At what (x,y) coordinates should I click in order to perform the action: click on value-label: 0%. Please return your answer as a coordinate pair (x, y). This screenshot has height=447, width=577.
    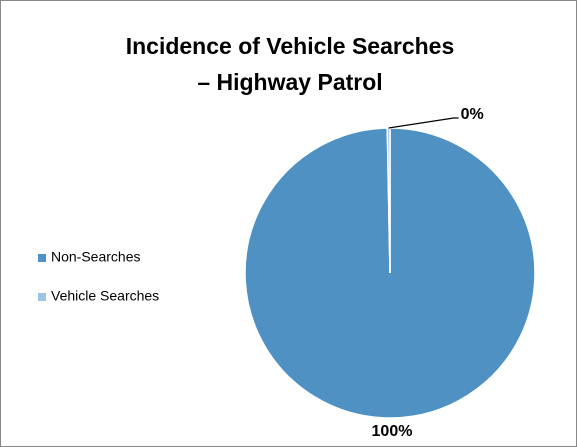
    Looking at the image, I should click on (472, 114).